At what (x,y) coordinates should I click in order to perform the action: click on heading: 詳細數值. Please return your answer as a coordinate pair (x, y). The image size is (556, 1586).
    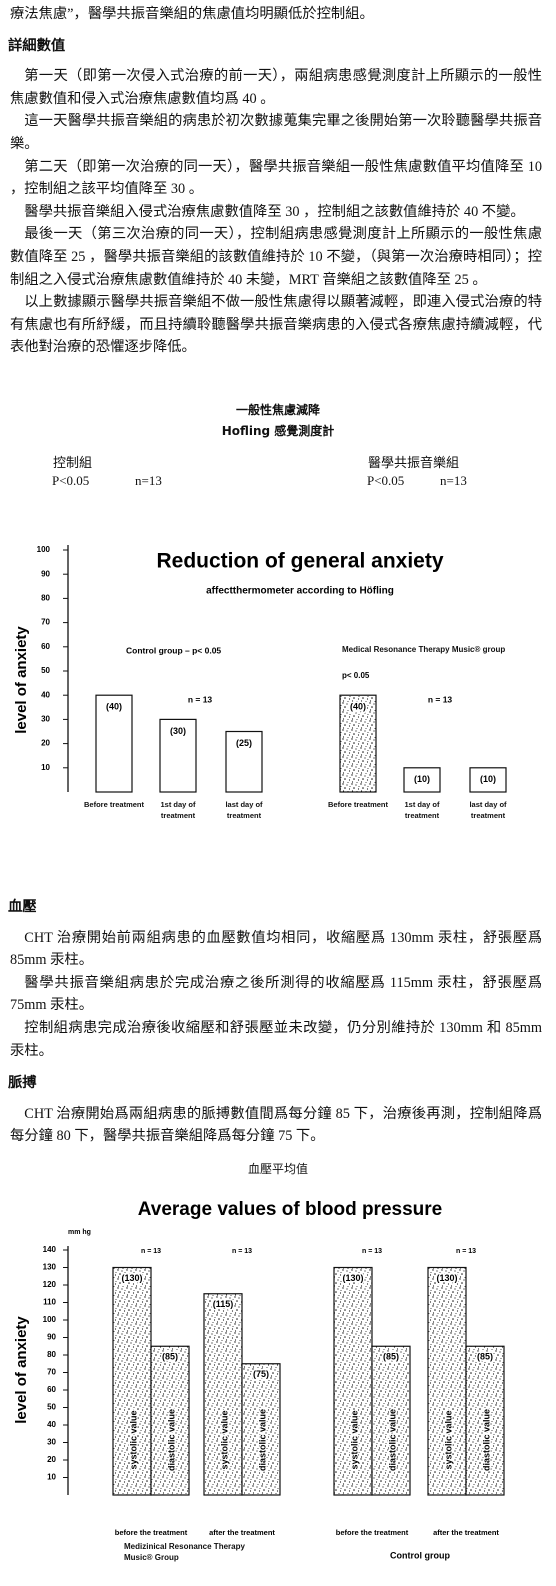
    Looking at the image, I should click on (37, 45).